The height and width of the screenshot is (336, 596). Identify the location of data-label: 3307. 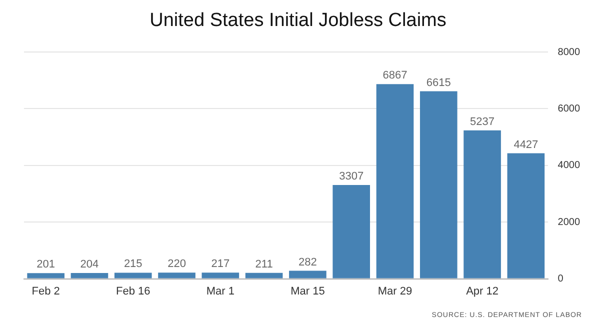
(351, 176).